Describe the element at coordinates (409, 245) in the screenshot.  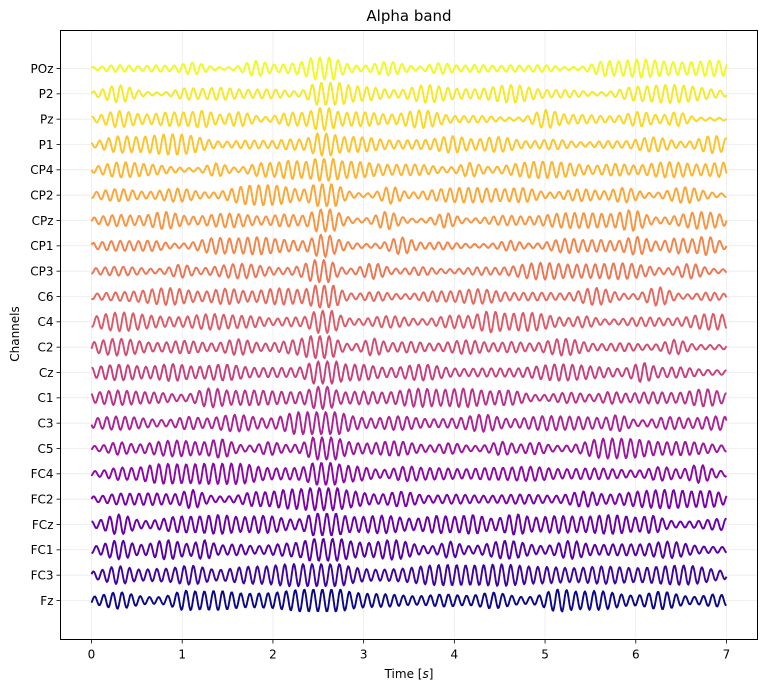
I see `trace-cp1` at that location.